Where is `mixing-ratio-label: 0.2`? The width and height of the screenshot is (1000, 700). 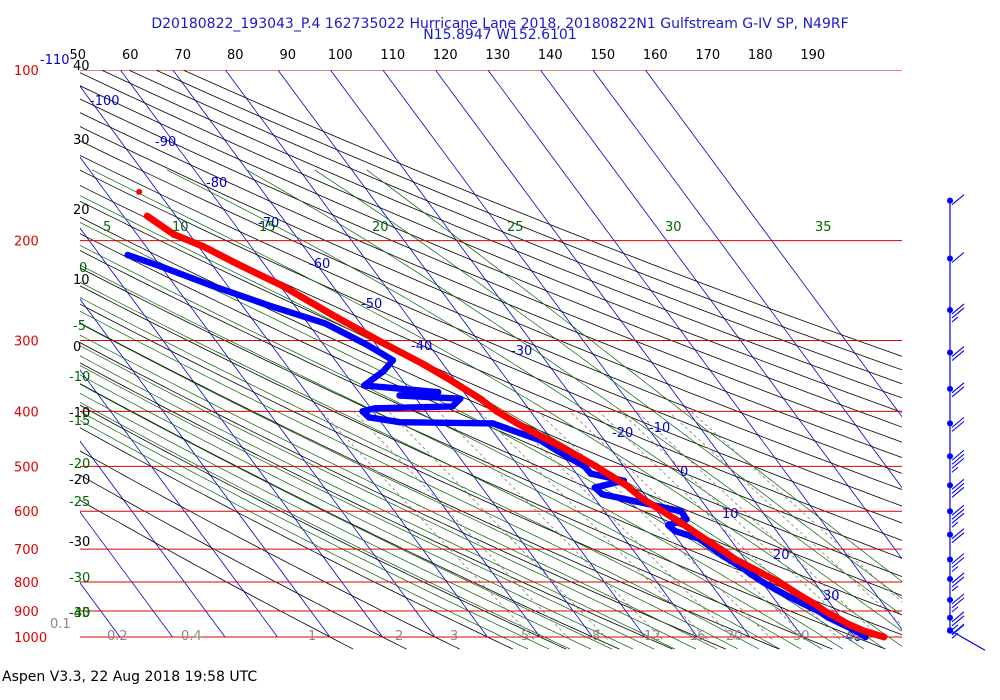
mixing-ratio-label: 0.2 is located at coordinates (117, 636).